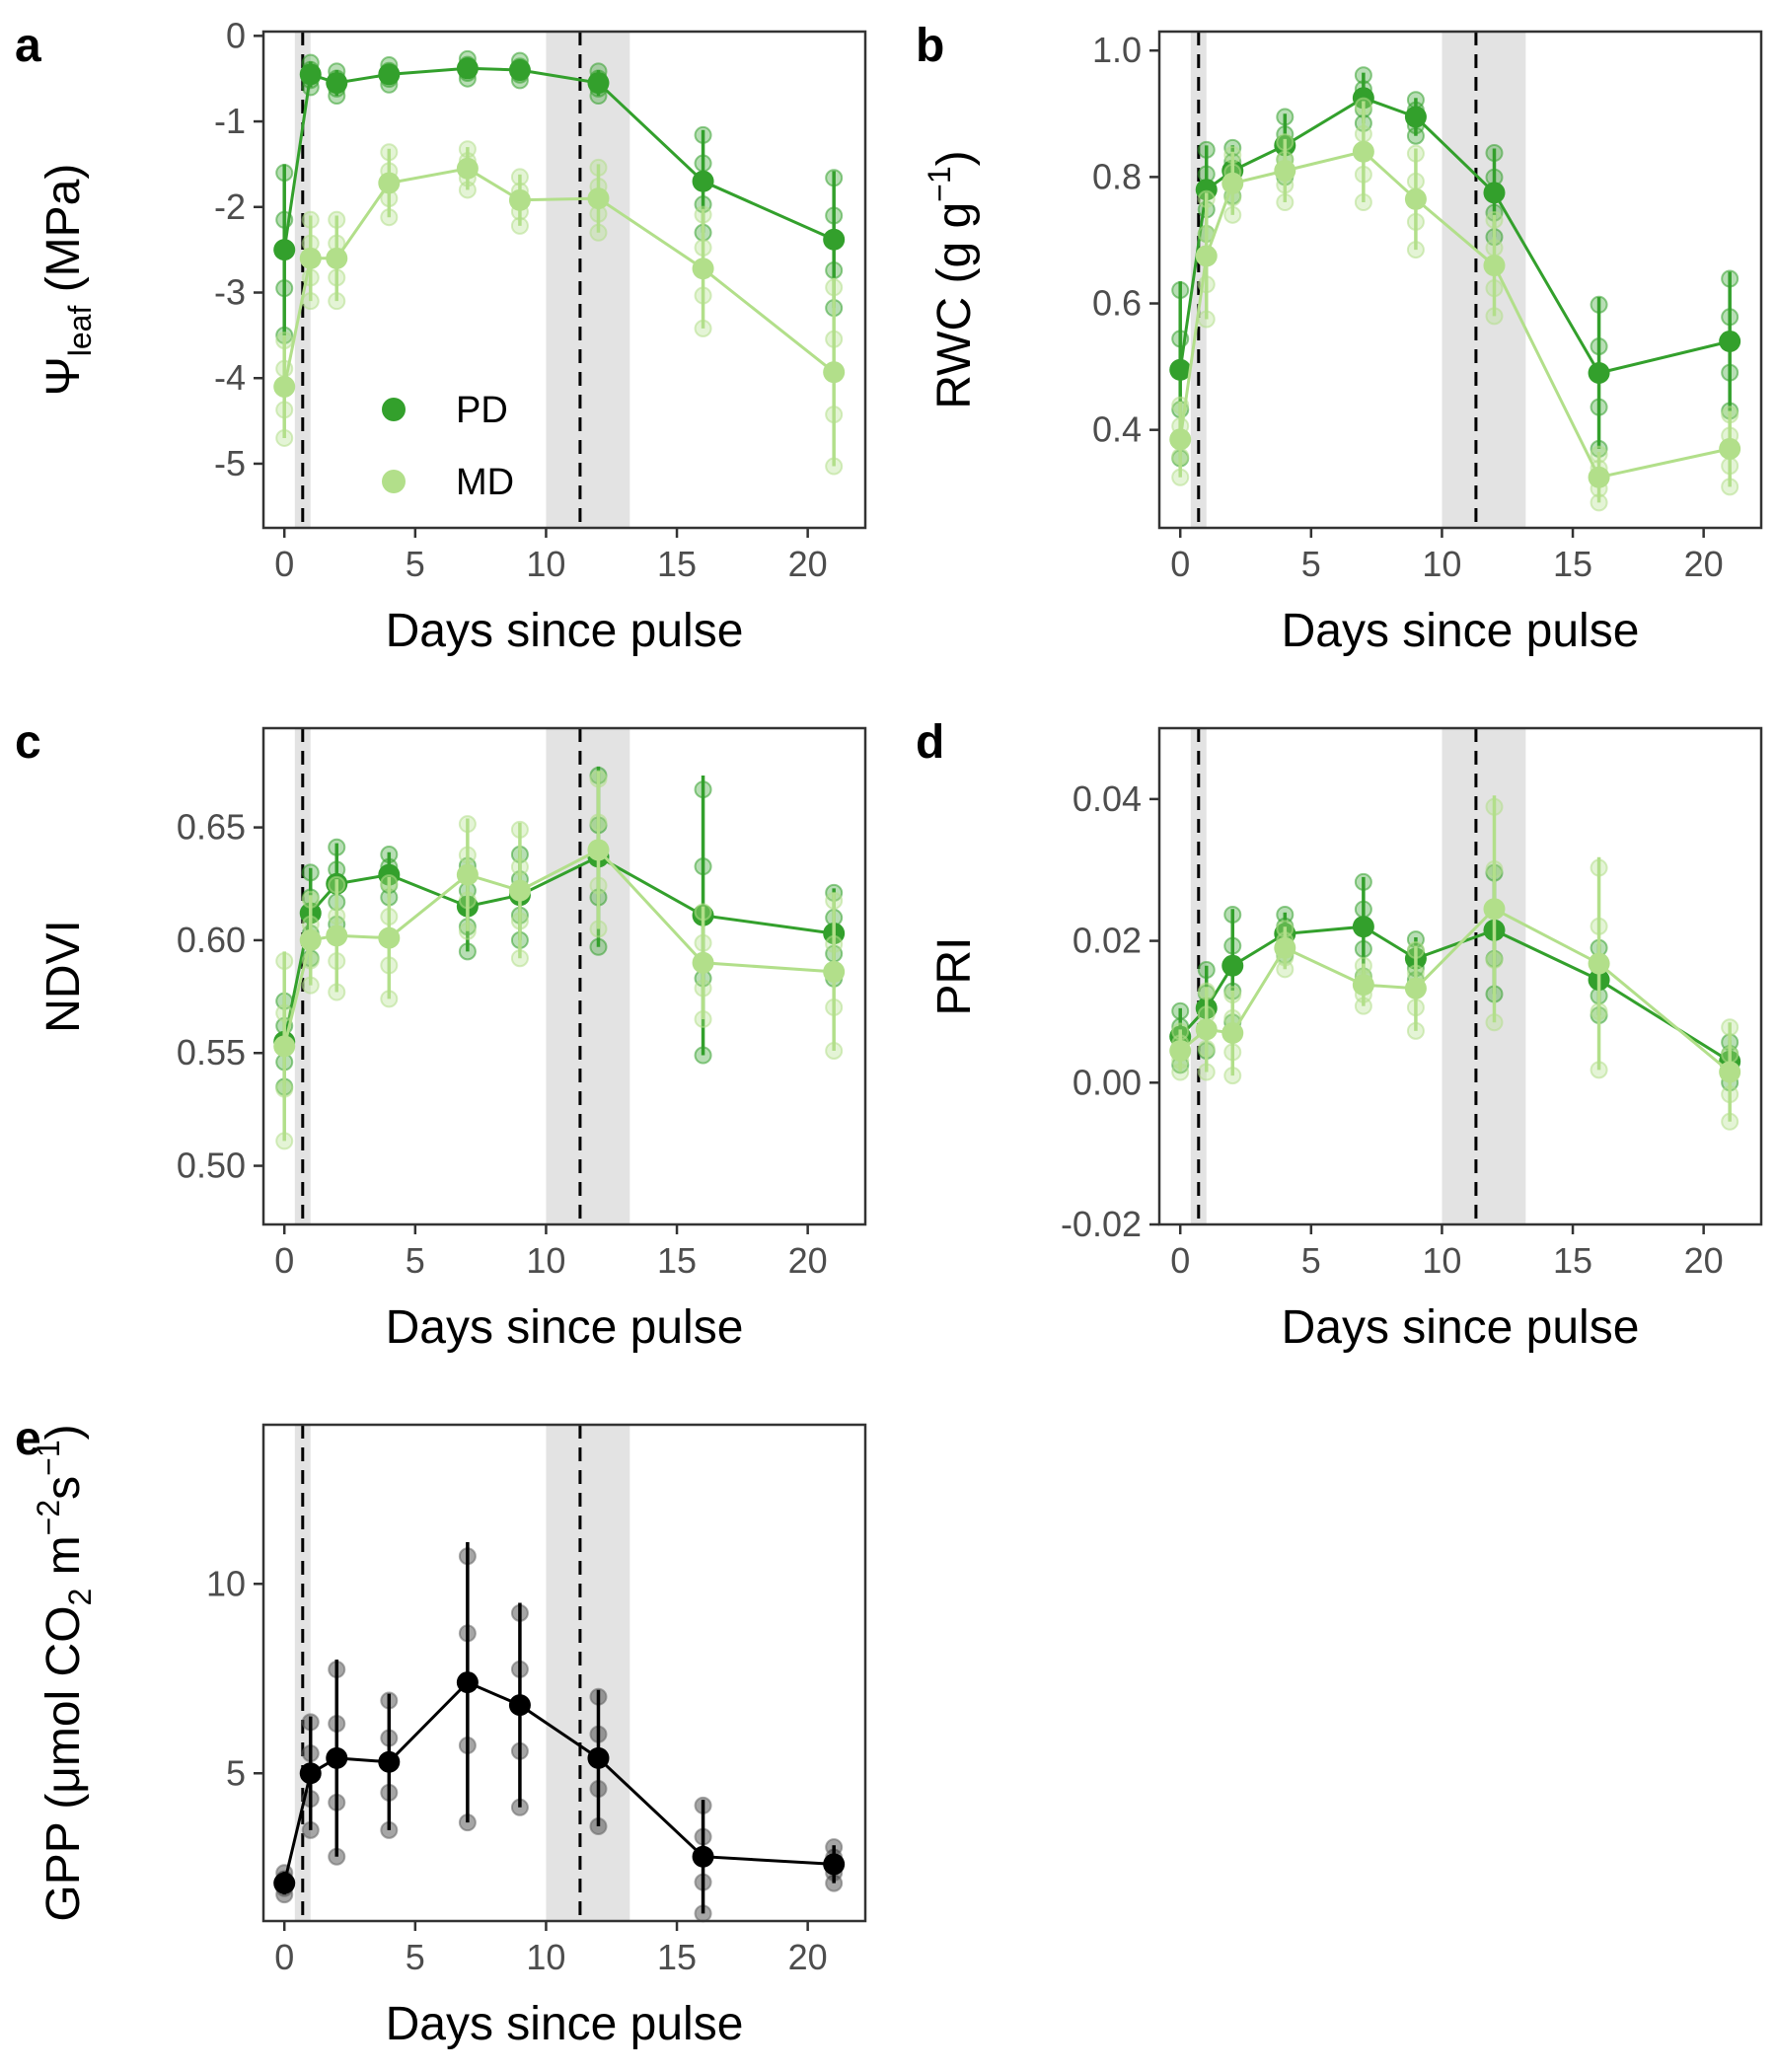 This screenshot has height=2072, width=1776. What do you see at coordinates (212, 940) in the screenshot?
I see `y-tick-label: 0.60` at bounding box center [212, 940].